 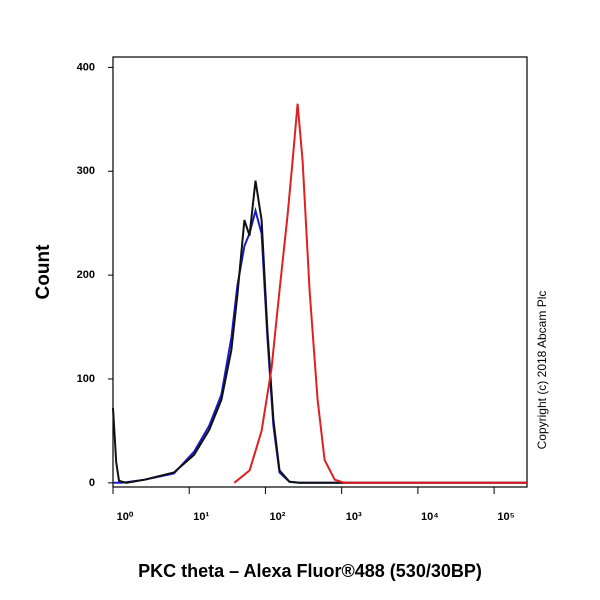 What do you see at coordinates (201, 517) in the screenshot?
I see `x-tick-label: 10¹` at bounding box center [201, 517].